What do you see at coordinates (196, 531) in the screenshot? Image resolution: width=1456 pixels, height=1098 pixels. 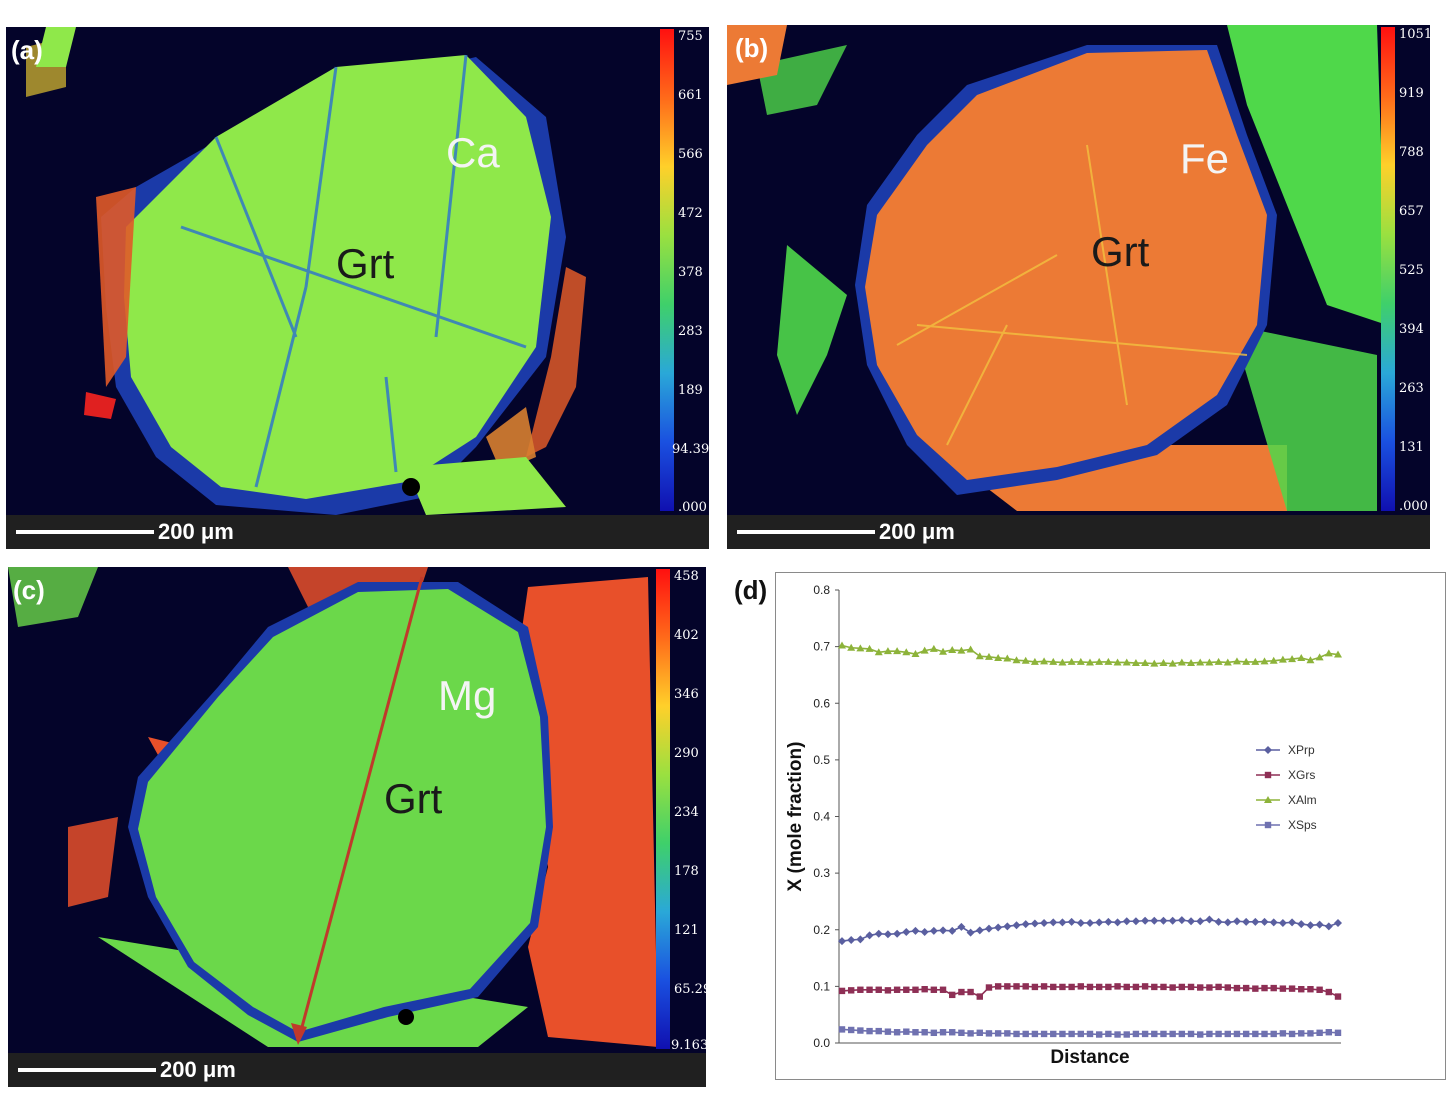 I see `scale-bar-label: 200 μm` at bounding box center [196, 531].